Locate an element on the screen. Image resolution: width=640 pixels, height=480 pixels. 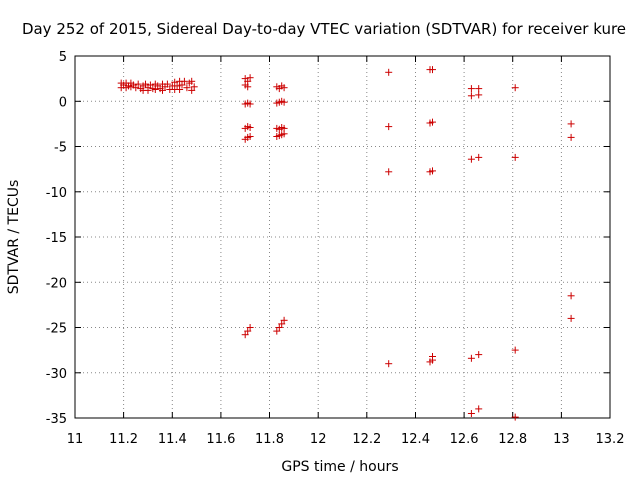
y-tick-label: -20 is located at coordinates (56, 283).